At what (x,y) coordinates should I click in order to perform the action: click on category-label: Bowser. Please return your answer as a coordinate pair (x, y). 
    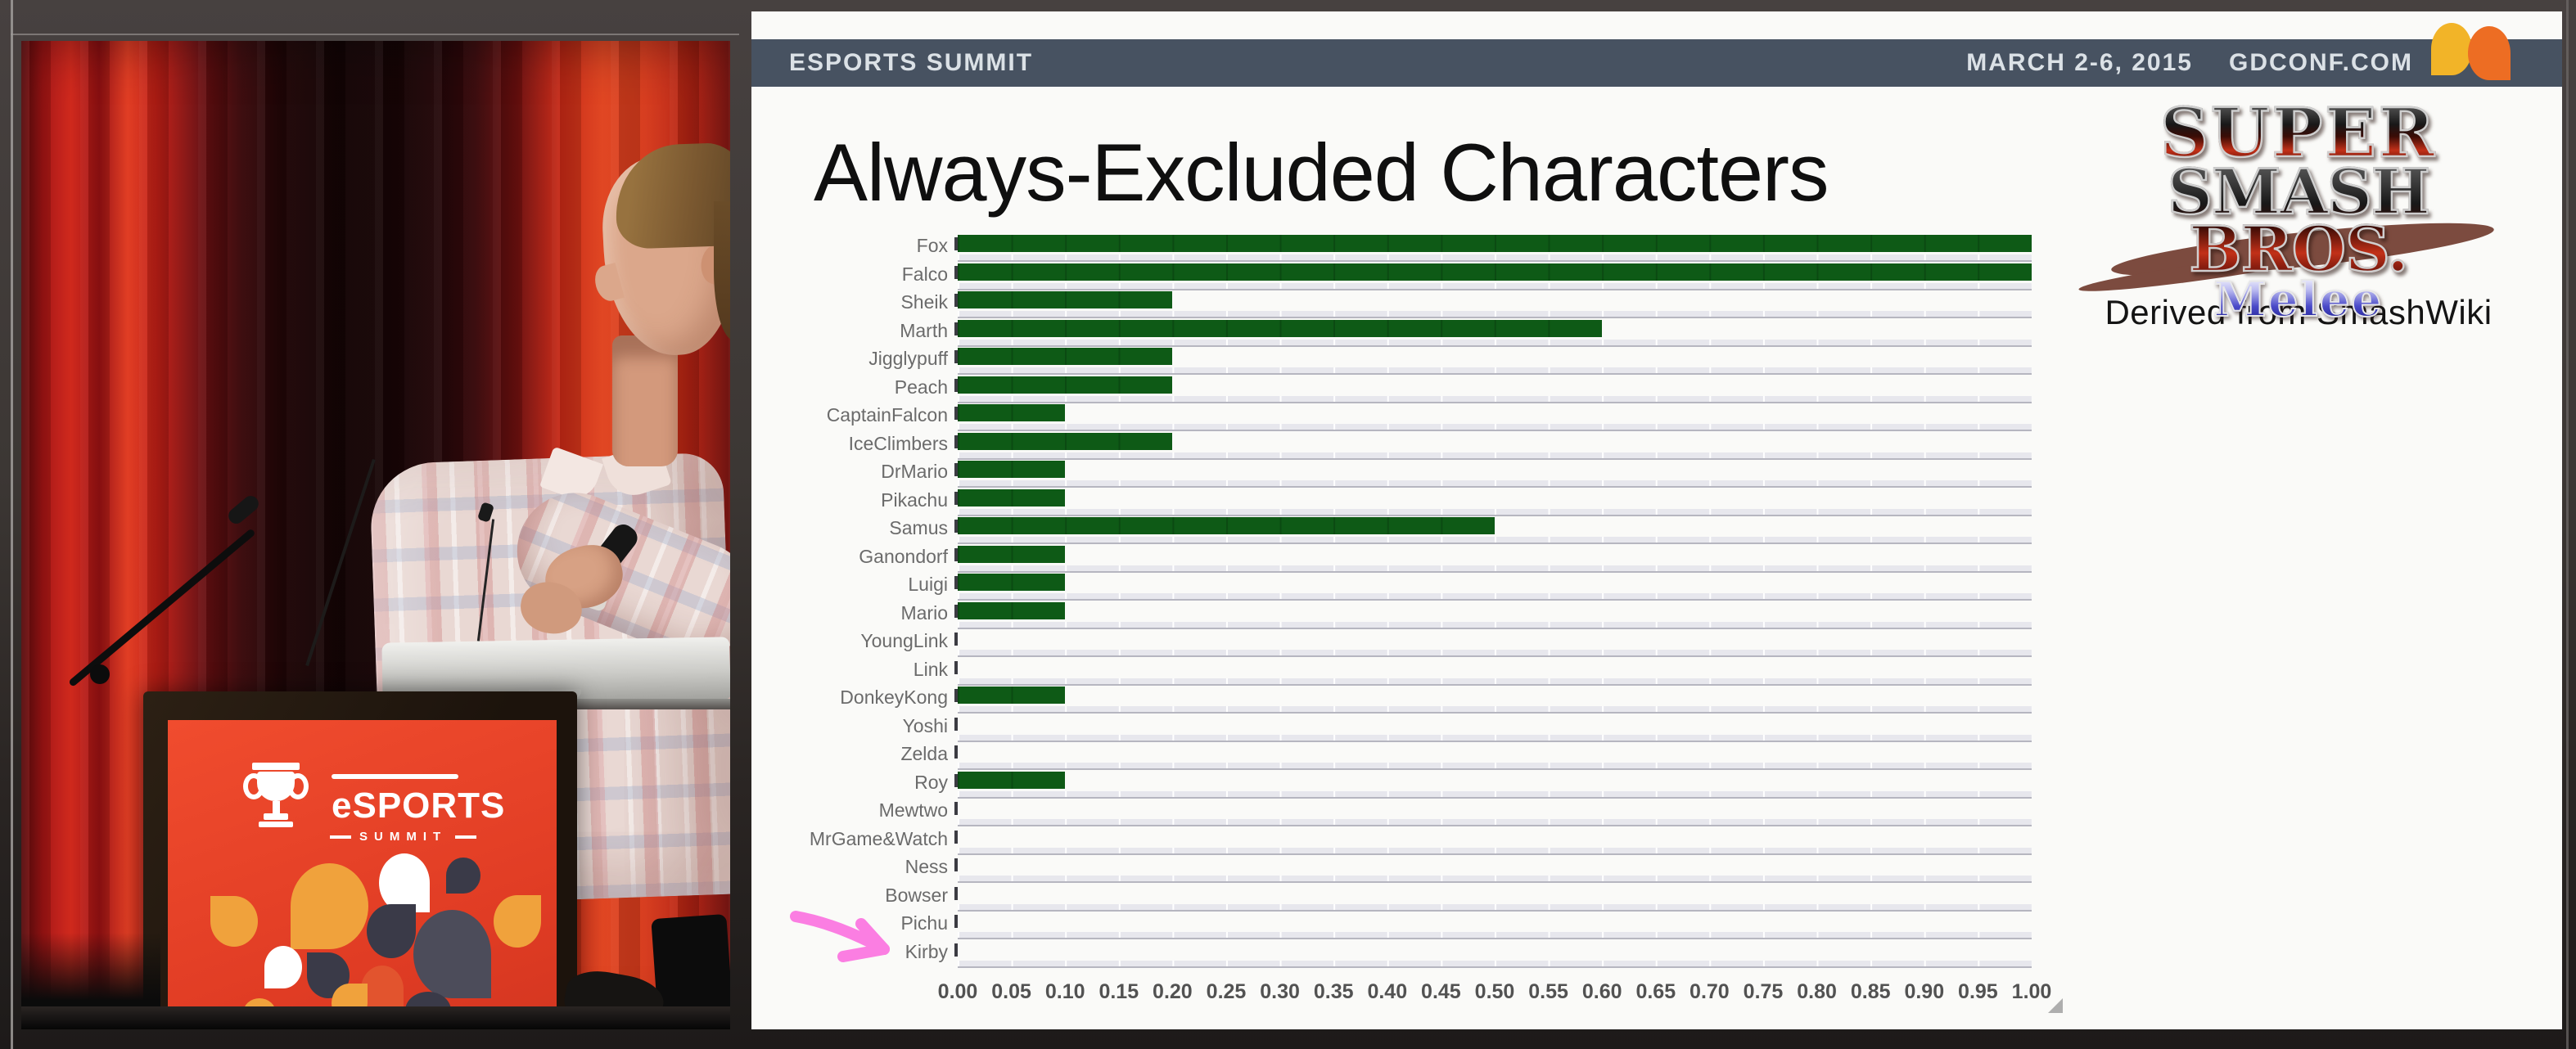
    Looking at the image, I should click on (916, 895).